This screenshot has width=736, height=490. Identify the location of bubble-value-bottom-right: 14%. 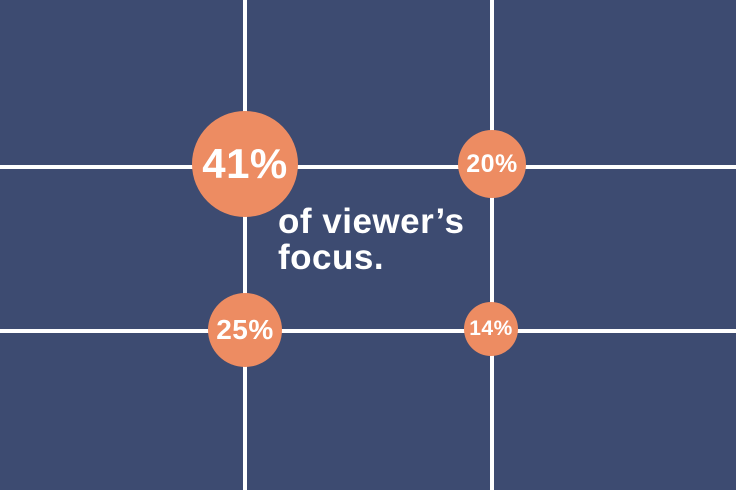
(491, 328).